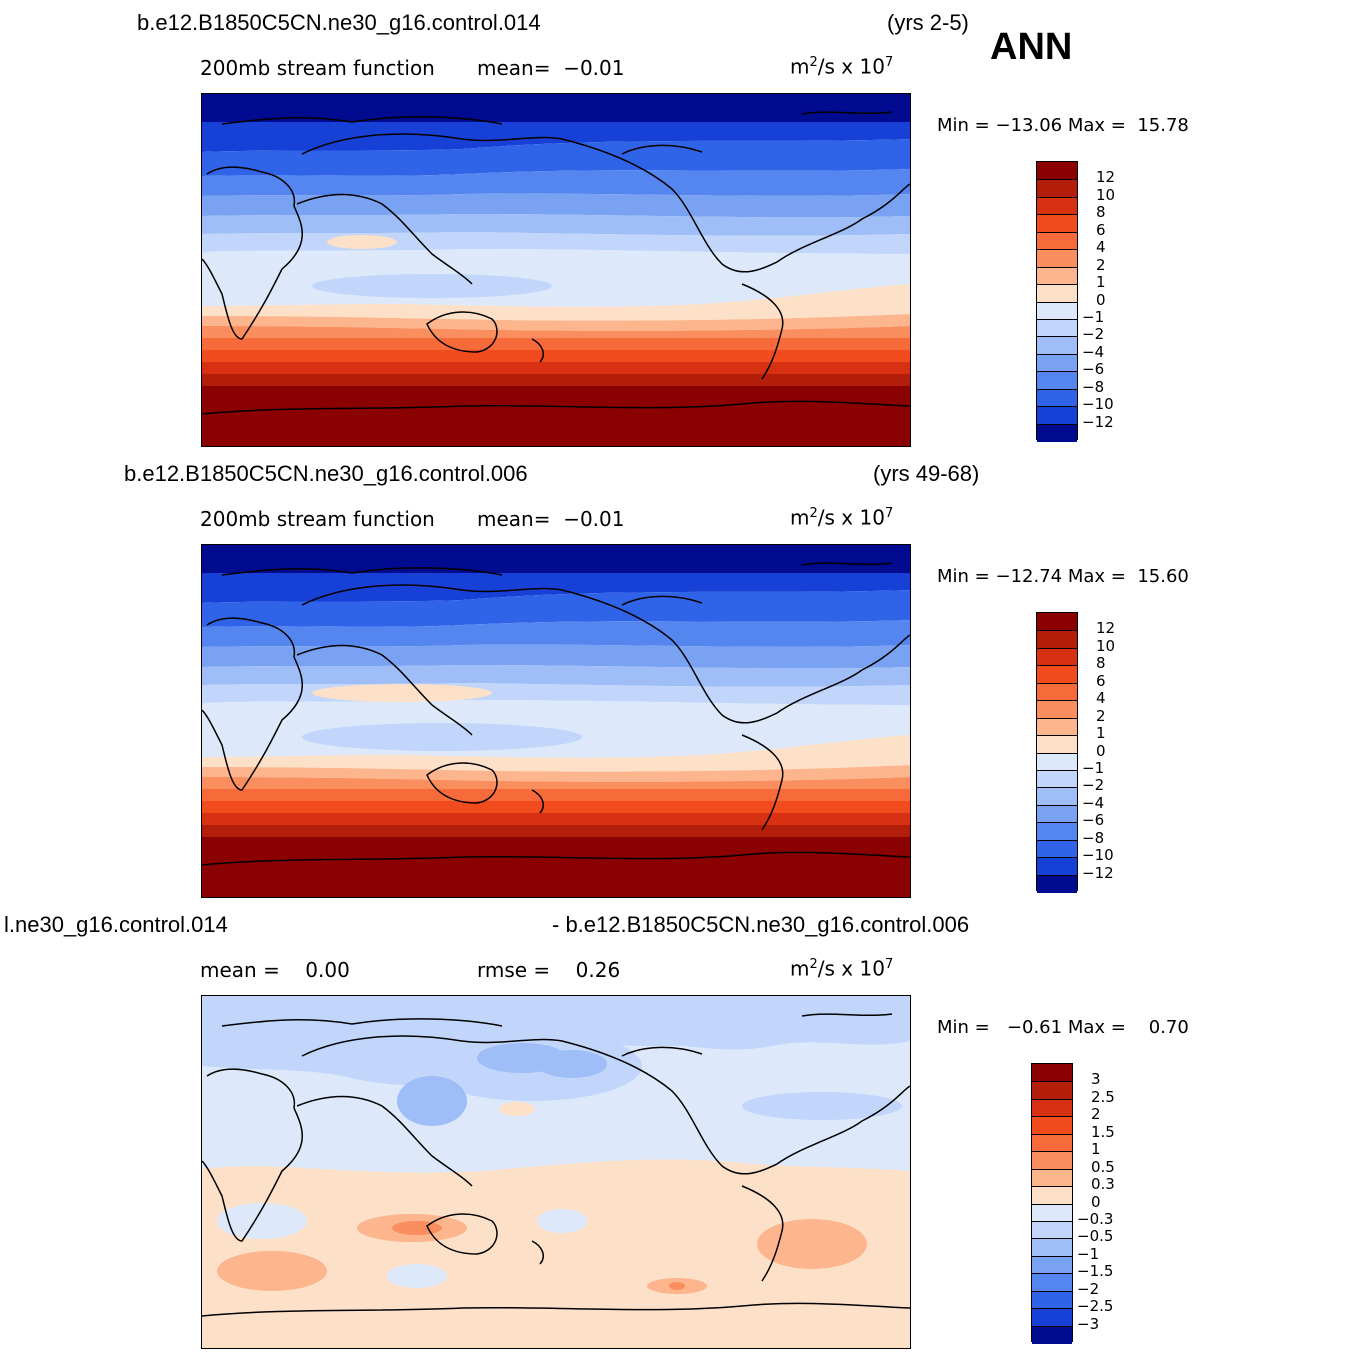 This screenshot has width=1363, height=1363. I want to click on panel3-case-left: l.ne30_g16.control.014, so click(116, 924).